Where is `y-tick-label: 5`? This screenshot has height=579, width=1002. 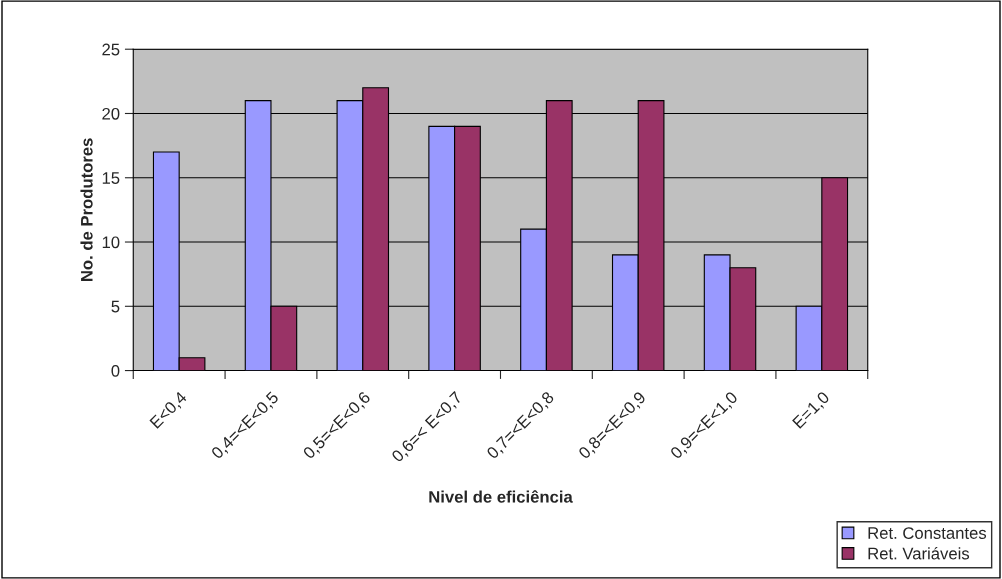
y-tick-label: 5 is located at coordinates (115, 306).